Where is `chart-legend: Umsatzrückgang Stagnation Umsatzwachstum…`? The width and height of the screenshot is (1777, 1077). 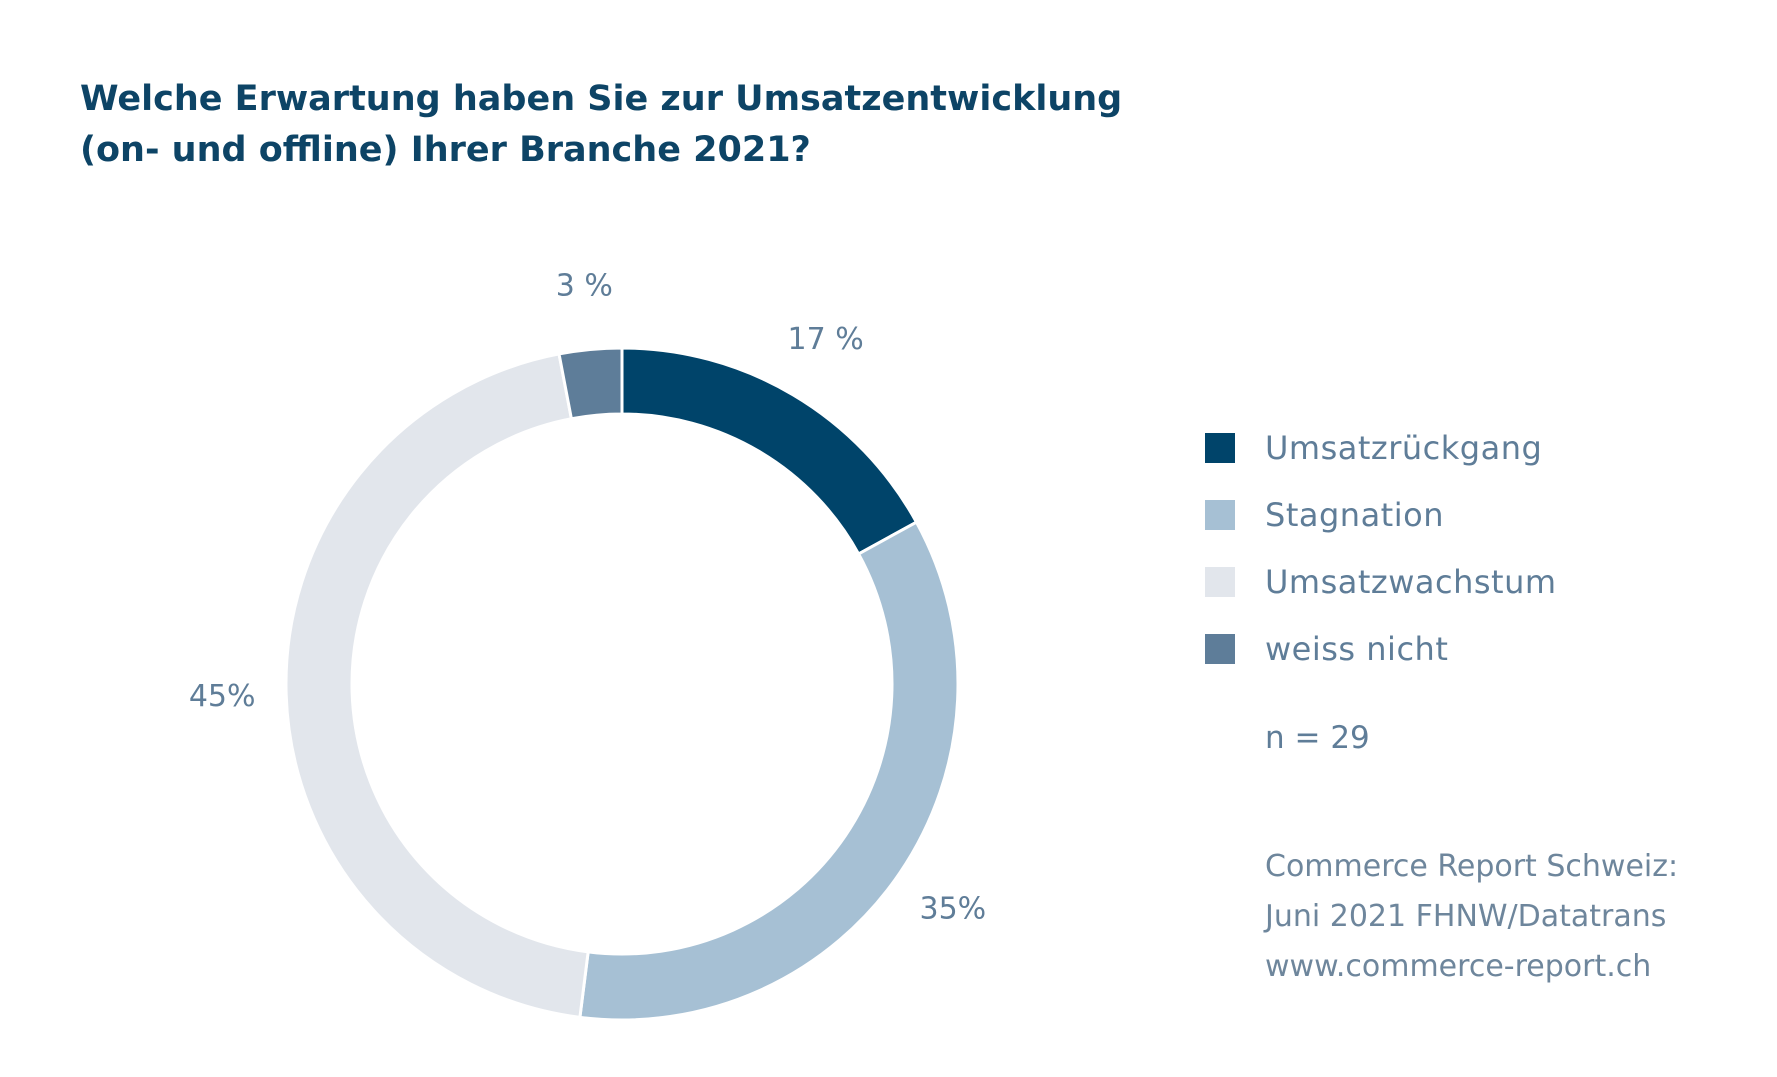
chart-legend: Umsatzrückgang Stagnation Umsatzwachstum… is located at coordinates (1381, 548).